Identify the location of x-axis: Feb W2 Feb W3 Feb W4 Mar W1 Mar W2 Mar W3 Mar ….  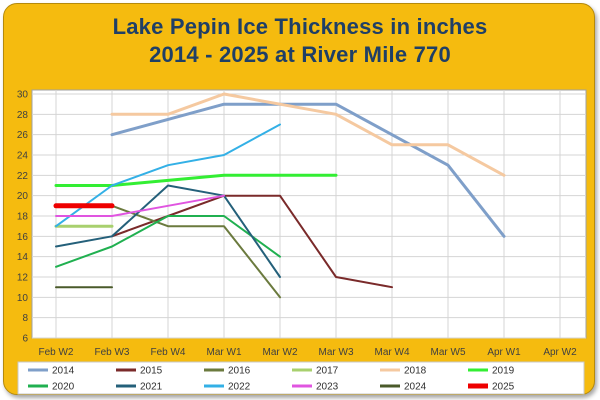
(307, 352).